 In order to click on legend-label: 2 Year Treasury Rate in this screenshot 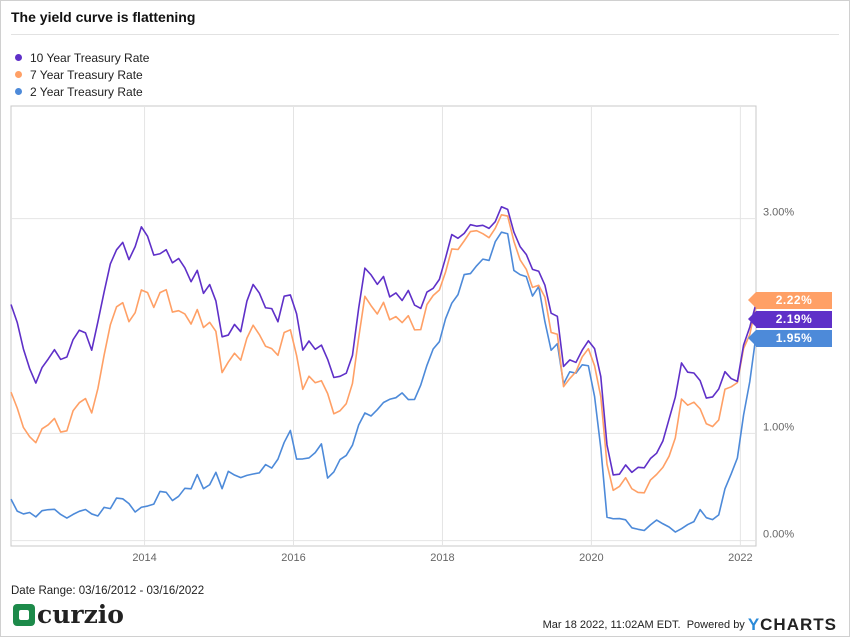, I will do `click(86, 91)`.